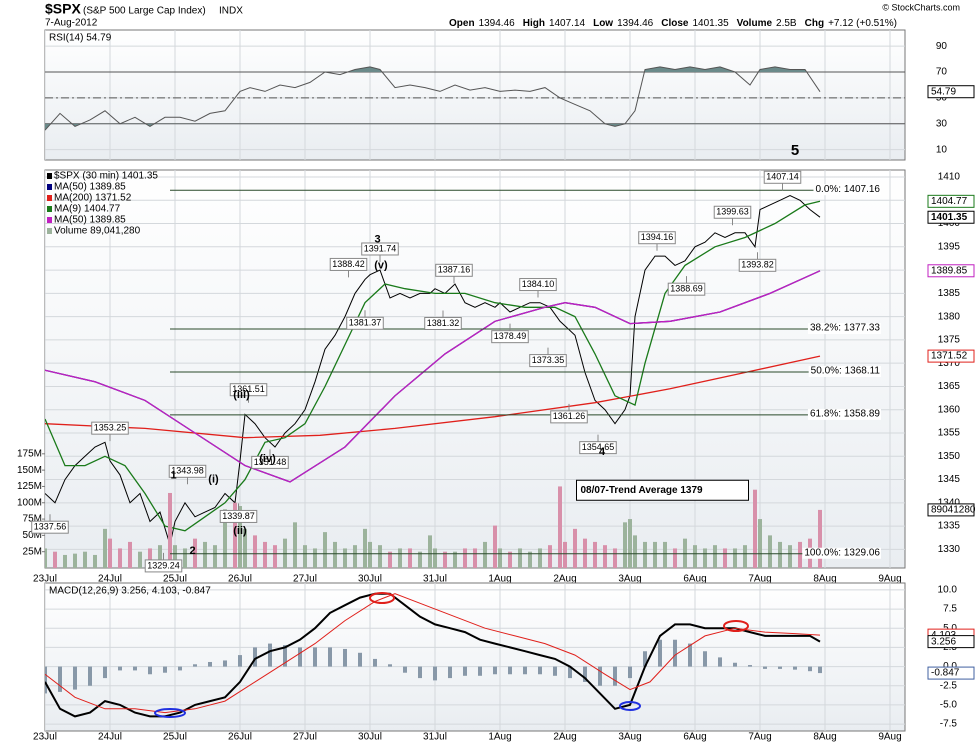 The height and width of the screenshot is (744, 975). I want to click on date: 7-Aug-2012, so click(71, 23).